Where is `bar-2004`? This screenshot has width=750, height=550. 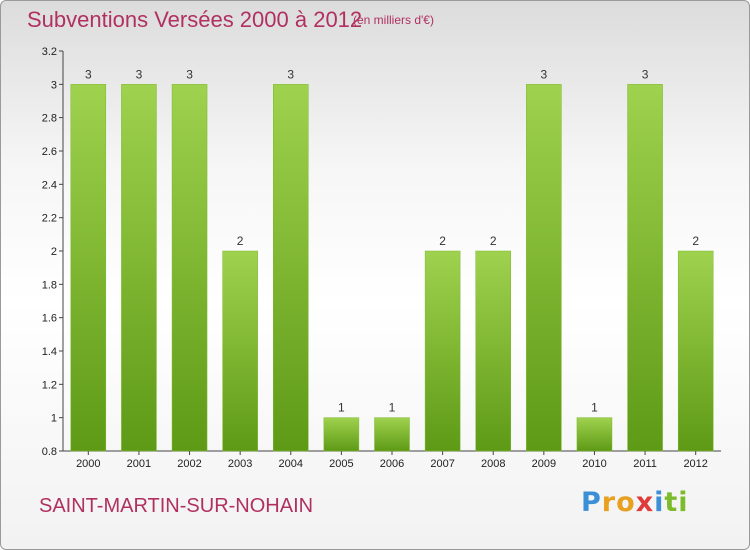 bar-2004 is located at coordinates (291, 268).